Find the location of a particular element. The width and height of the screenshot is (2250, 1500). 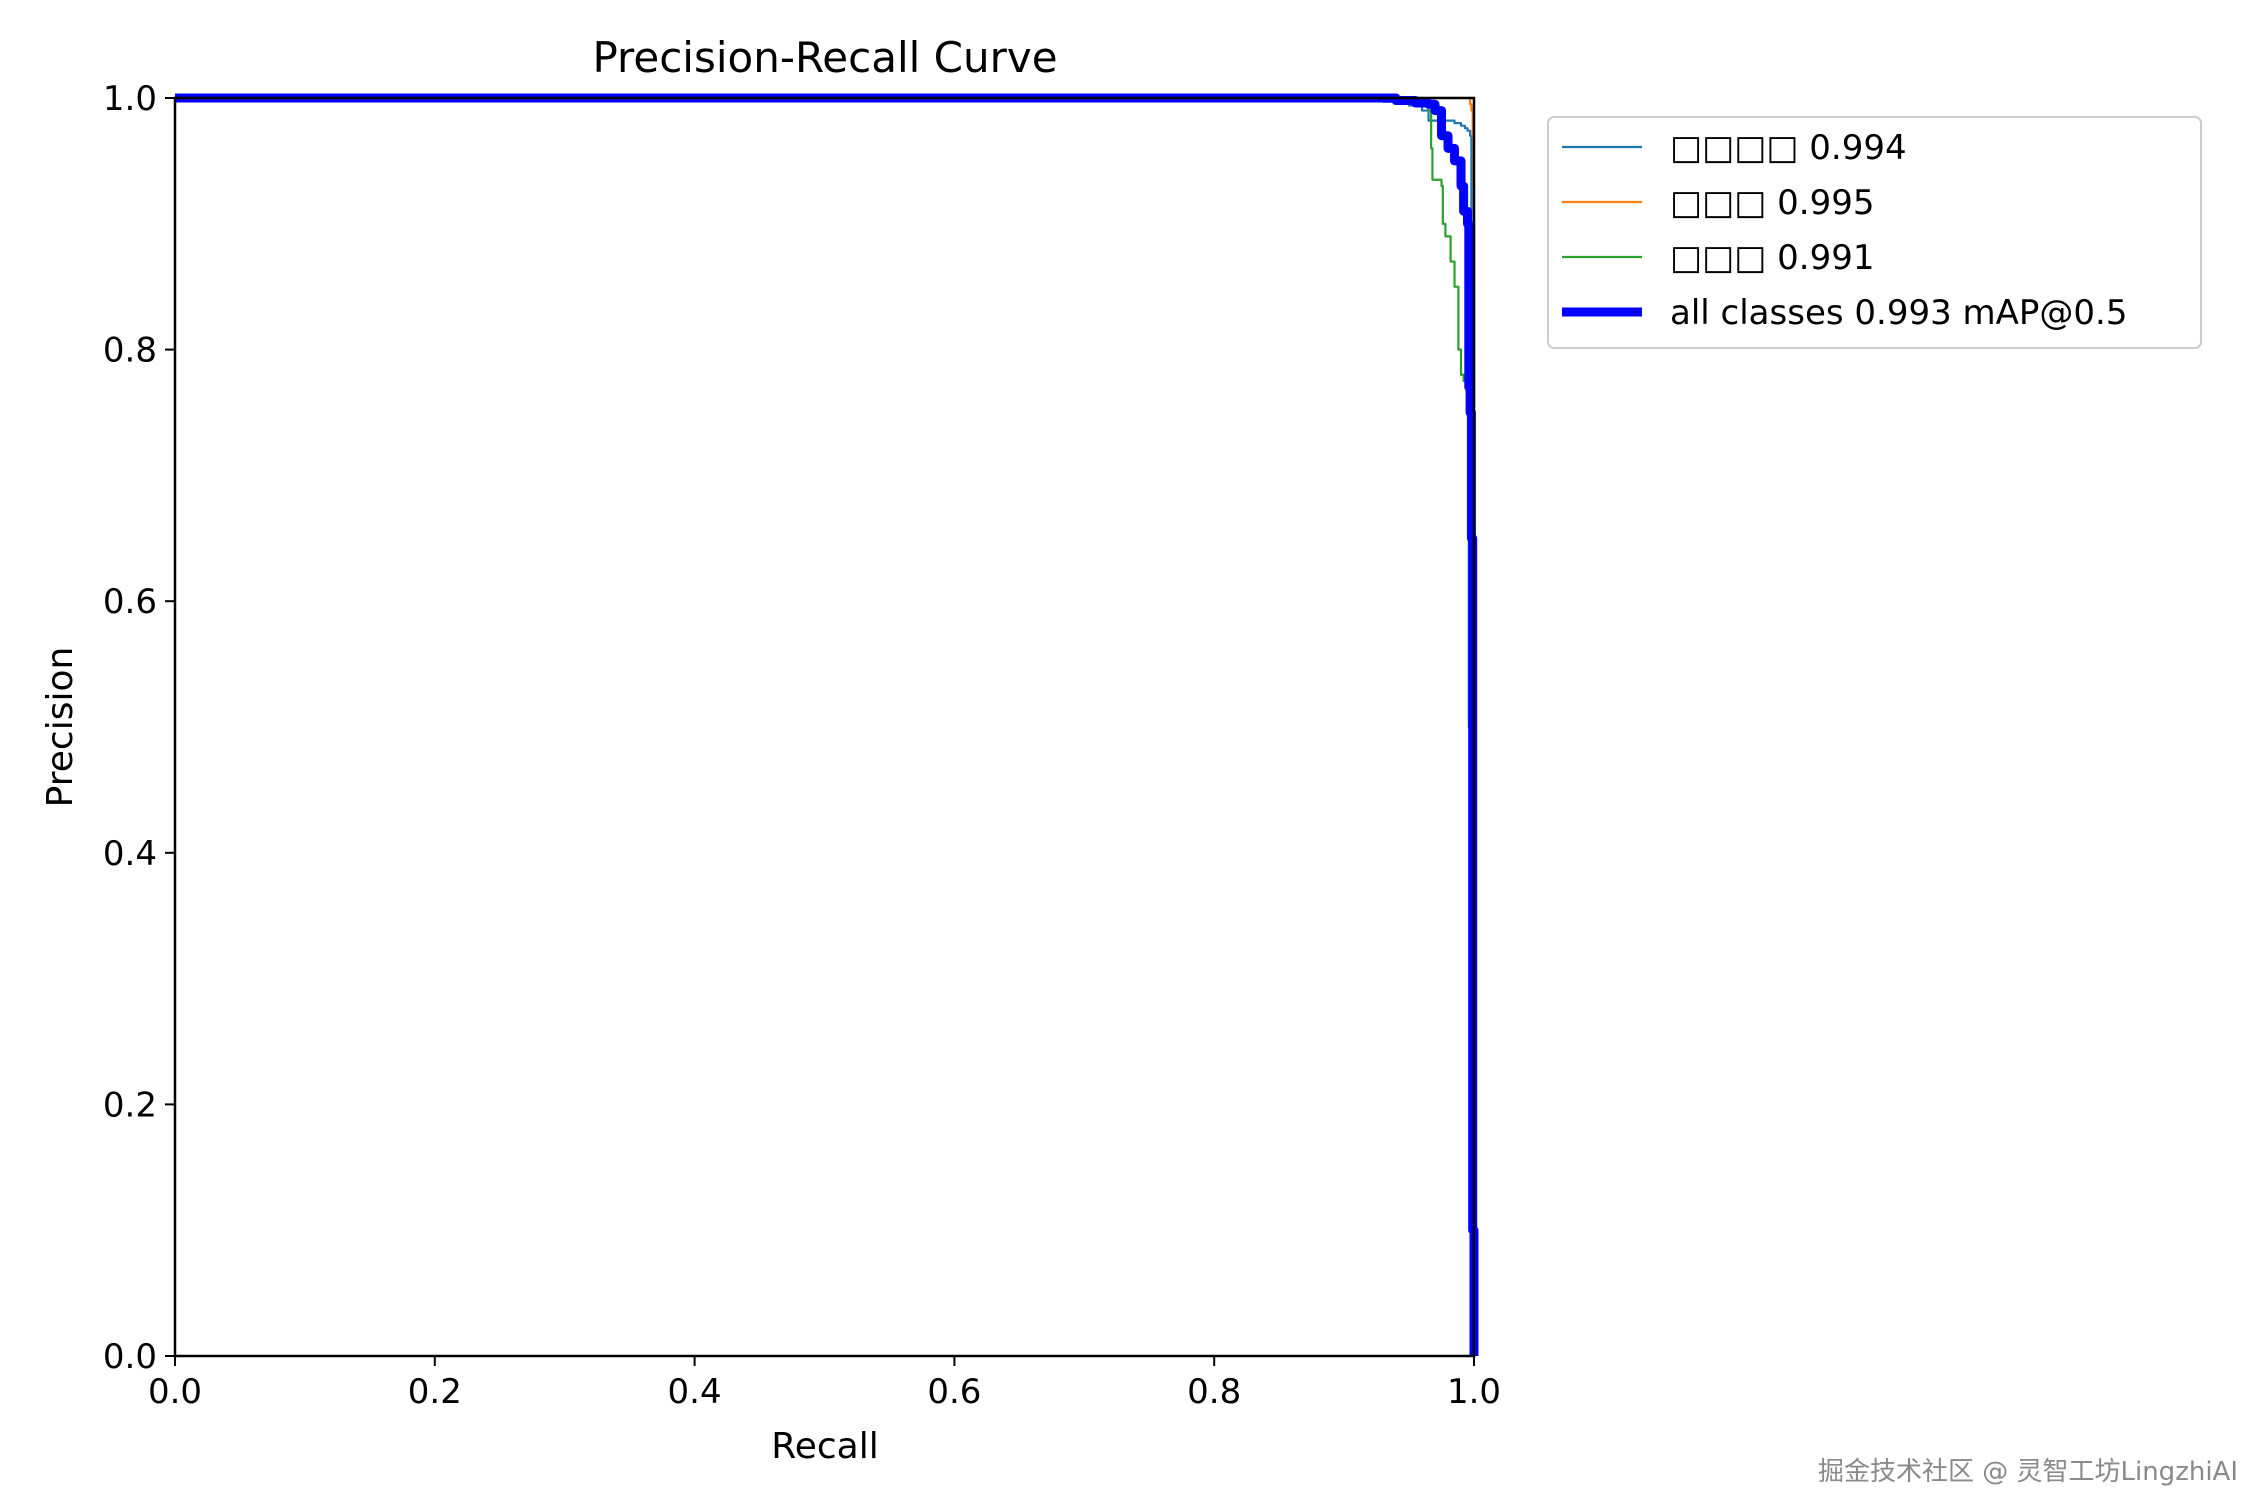

y-axis-label: Precision is located at coordinates (60, 727).